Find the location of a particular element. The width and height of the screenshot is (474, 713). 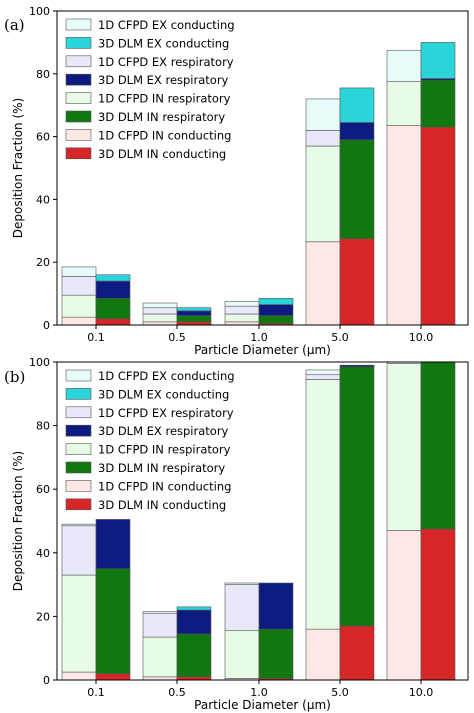

panel-label: (b) is located at coordinates (14, 377).